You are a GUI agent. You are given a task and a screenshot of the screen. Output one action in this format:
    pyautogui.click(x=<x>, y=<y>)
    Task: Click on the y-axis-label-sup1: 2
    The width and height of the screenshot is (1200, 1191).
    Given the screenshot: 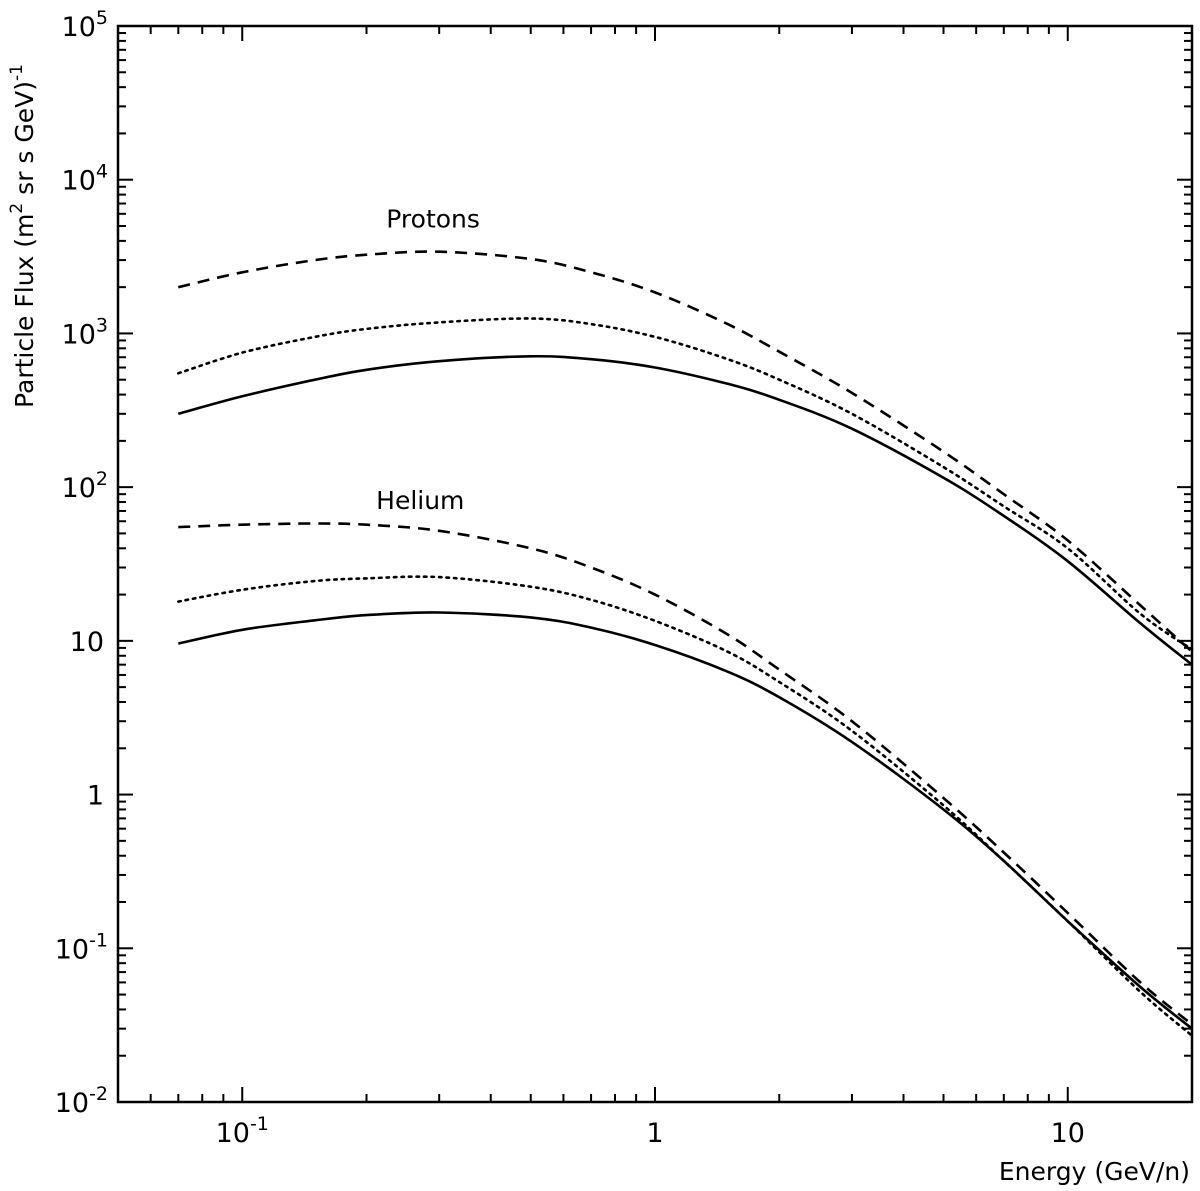 What is the action you would take?
    pyautogui.click(x=17, y=208)
    